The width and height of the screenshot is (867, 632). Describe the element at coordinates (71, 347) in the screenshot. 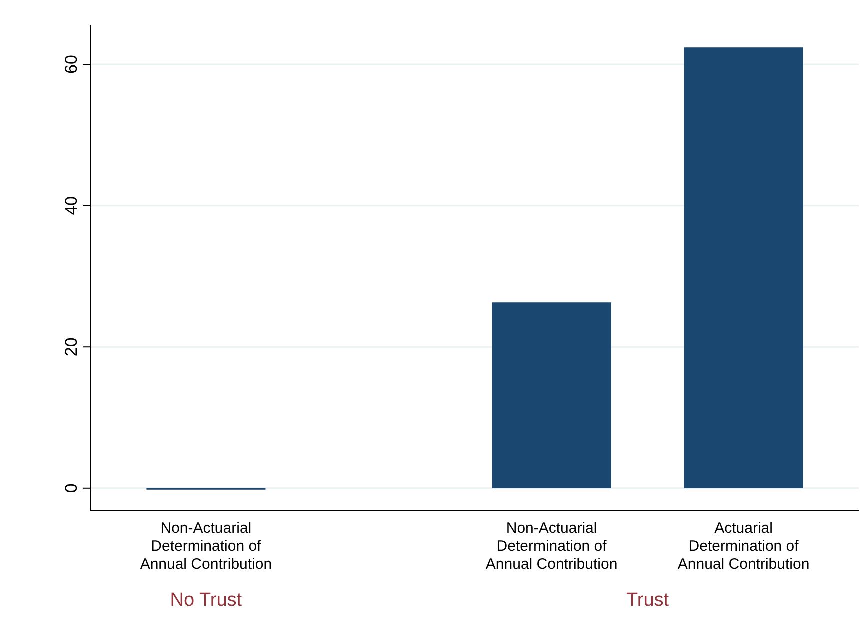

I see `y-tick-label: 20` at that location.